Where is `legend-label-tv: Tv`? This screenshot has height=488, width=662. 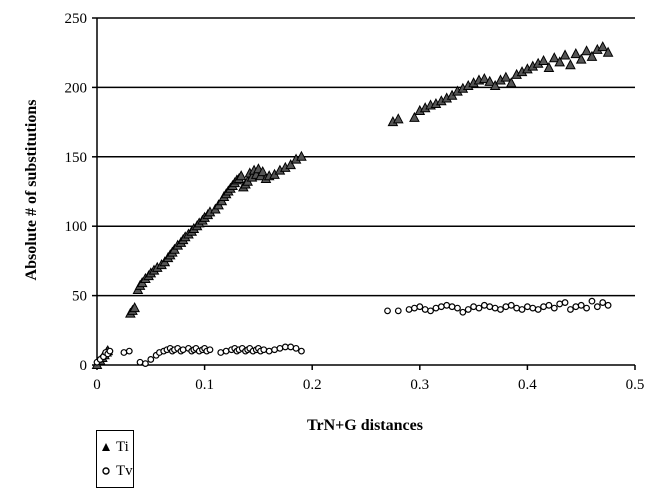
legend-label-tv: Tv is located at coordinates (124, 470).